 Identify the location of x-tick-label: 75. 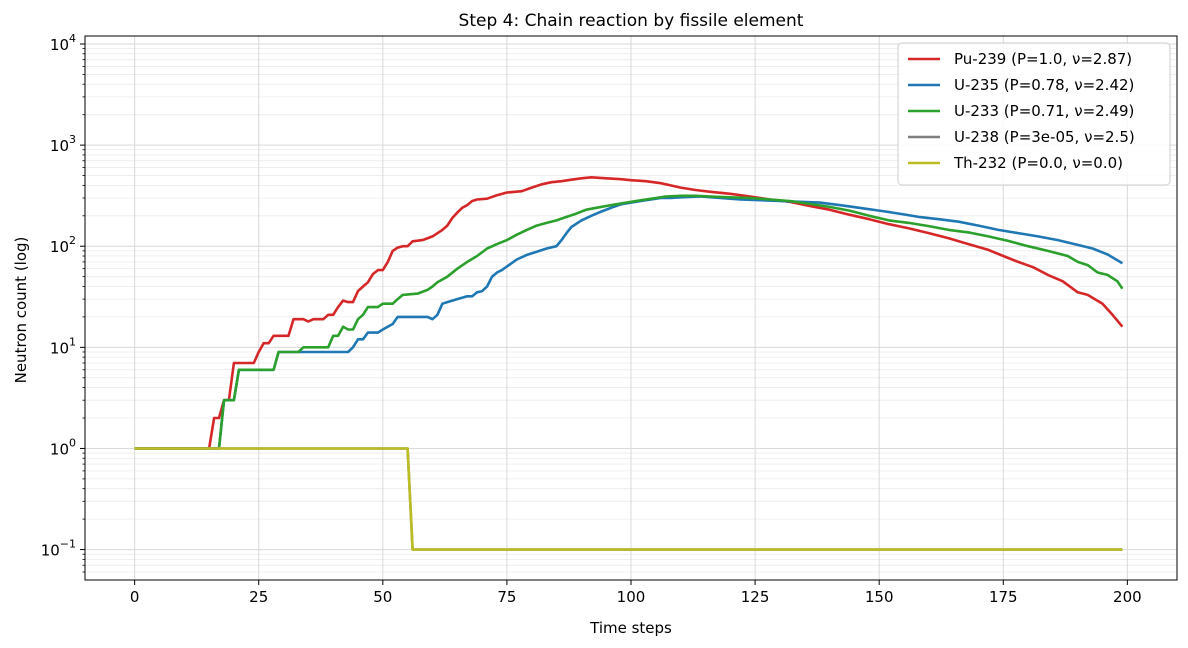
(506, 597).